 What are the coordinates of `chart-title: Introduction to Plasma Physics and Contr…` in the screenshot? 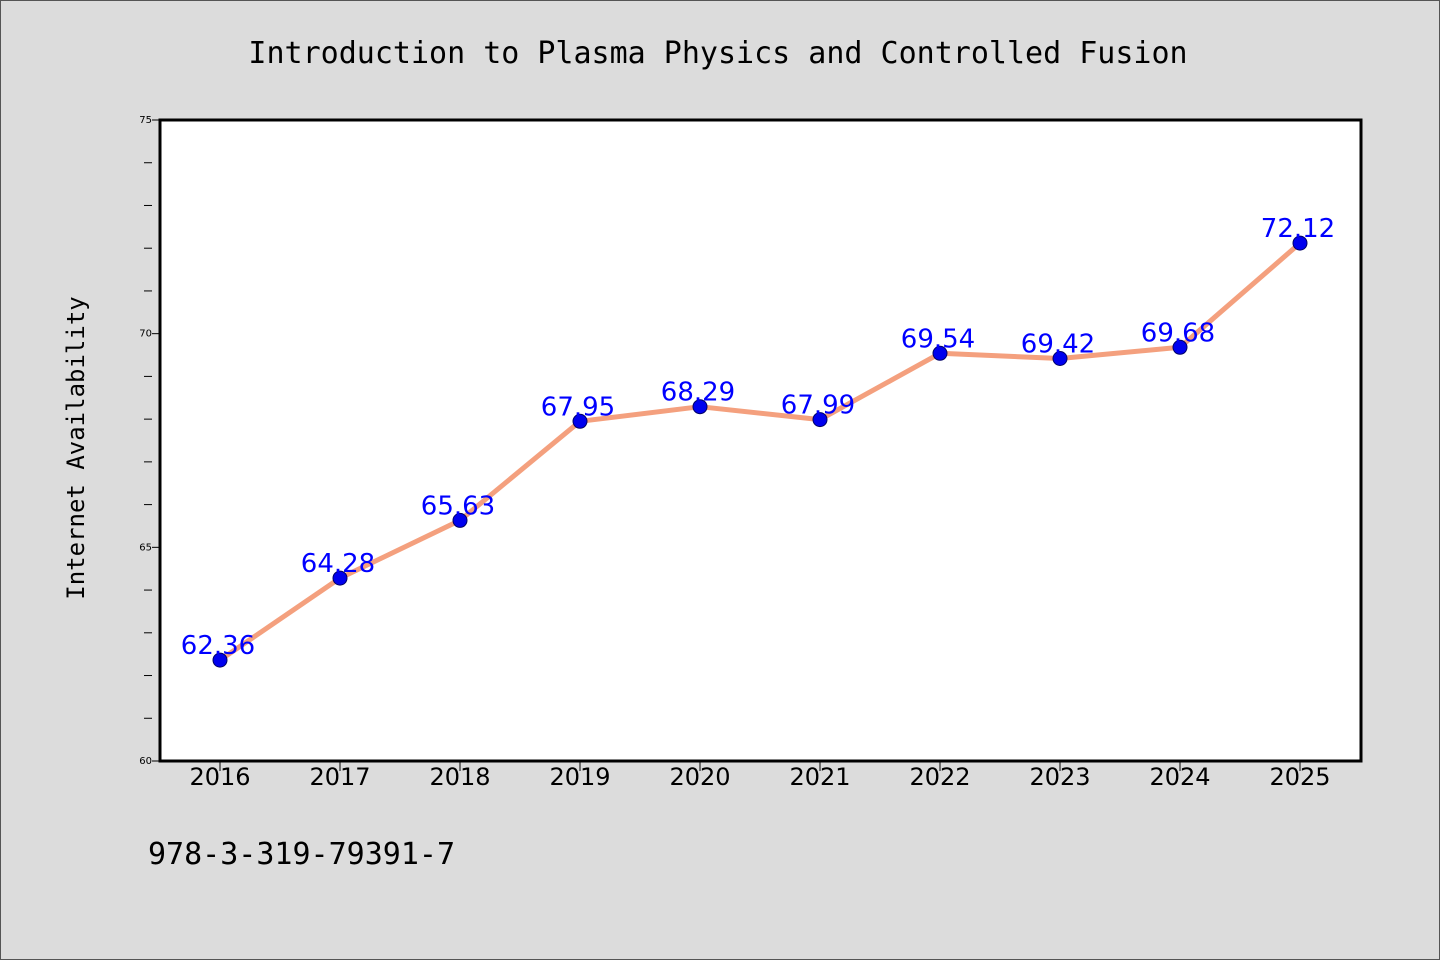 It's located at (717, 53).